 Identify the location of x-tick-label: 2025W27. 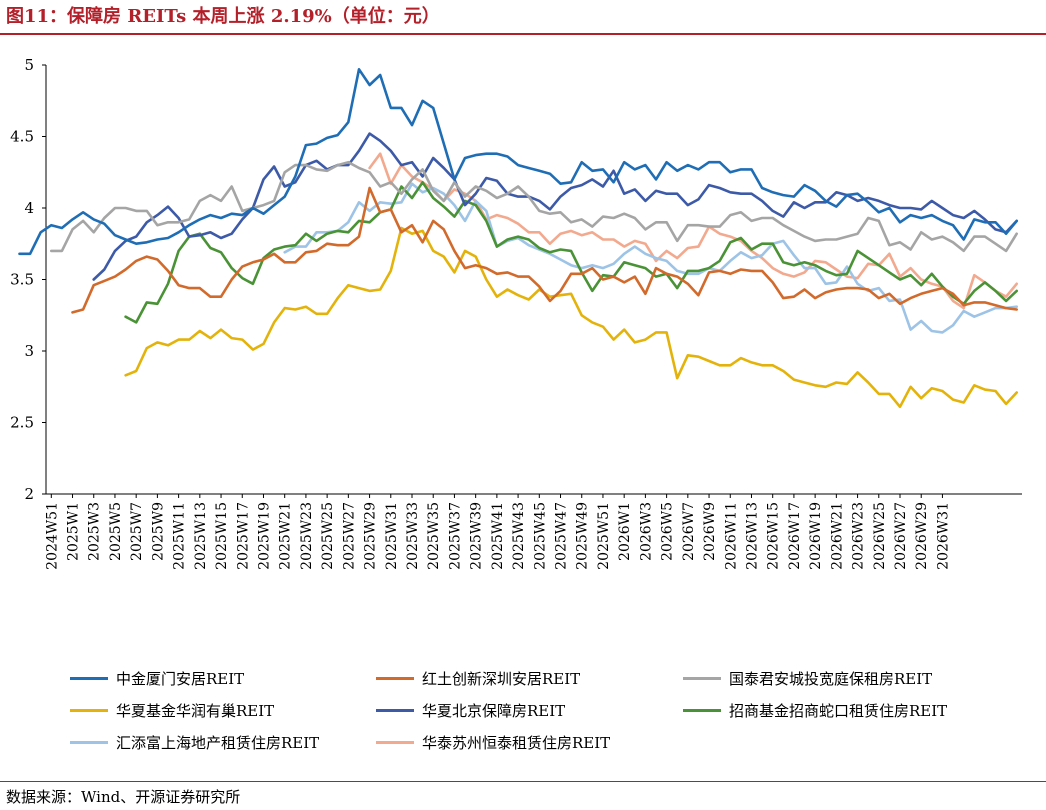
(349, 536).